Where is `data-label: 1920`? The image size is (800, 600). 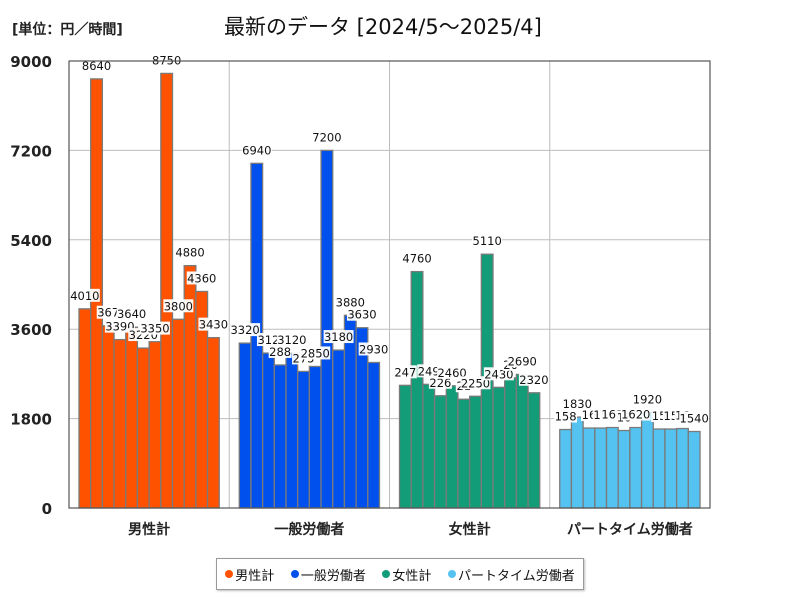
data-label: 1920 is located at coordinates (647, 400).